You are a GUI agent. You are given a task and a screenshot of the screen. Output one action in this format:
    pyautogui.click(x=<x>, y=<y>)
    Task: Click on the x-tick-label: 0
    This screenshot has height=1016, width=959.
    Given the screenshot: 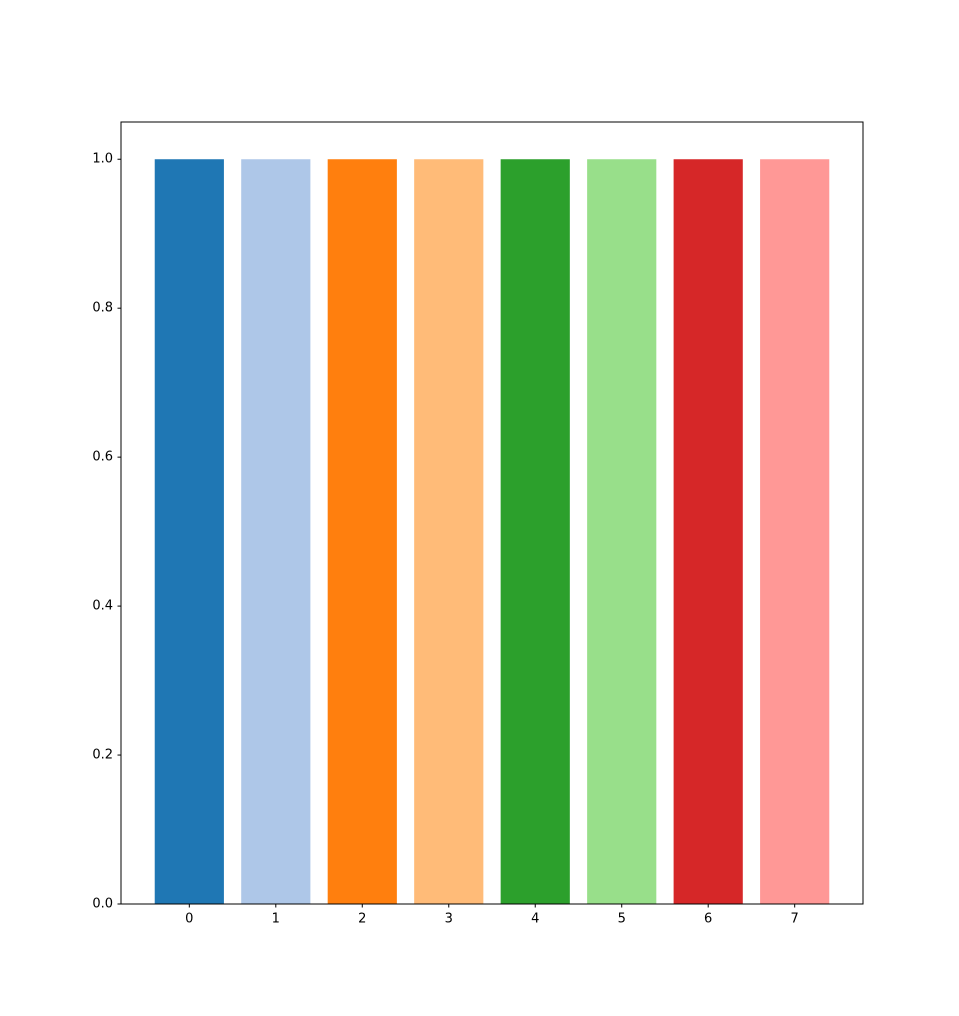 What is the action you would take?
    pyautogui.click(x=189, y=919)
    